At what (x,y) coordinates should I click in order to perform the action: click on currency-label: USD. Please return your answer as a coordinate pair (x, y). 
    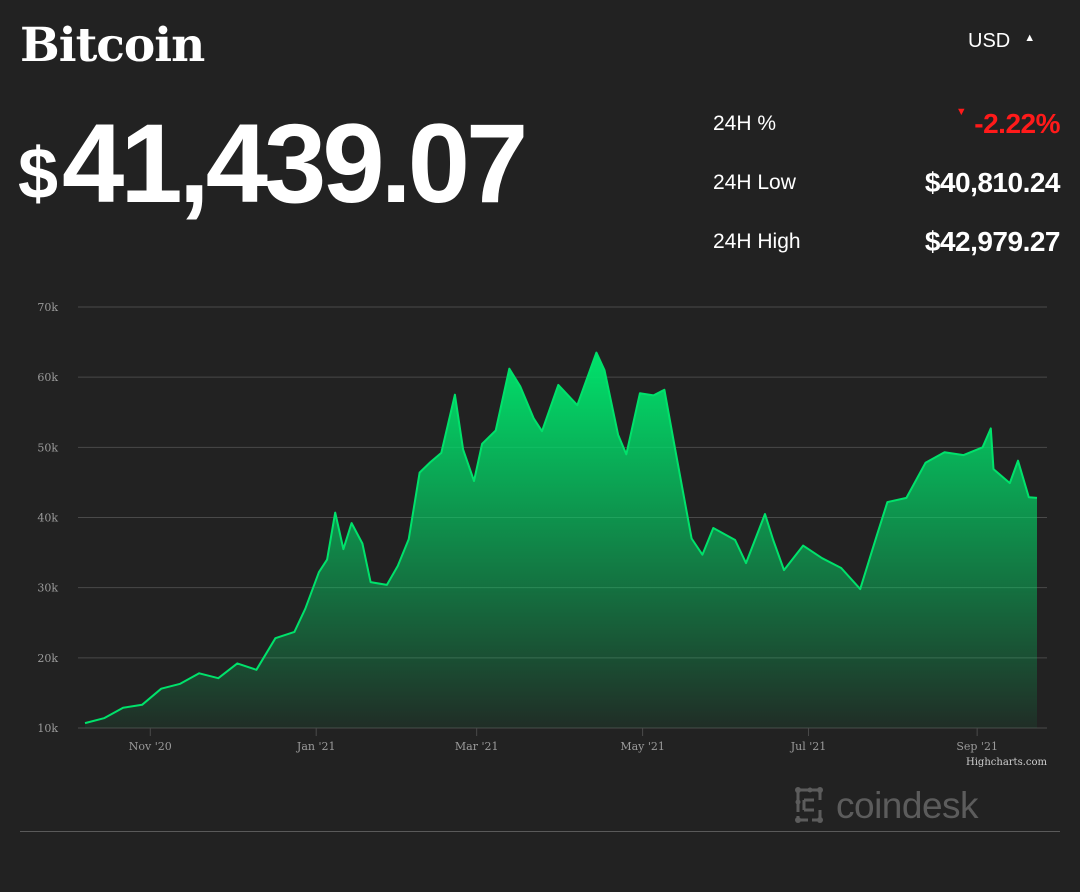
    Looking at the image, I should click on (989, 41).